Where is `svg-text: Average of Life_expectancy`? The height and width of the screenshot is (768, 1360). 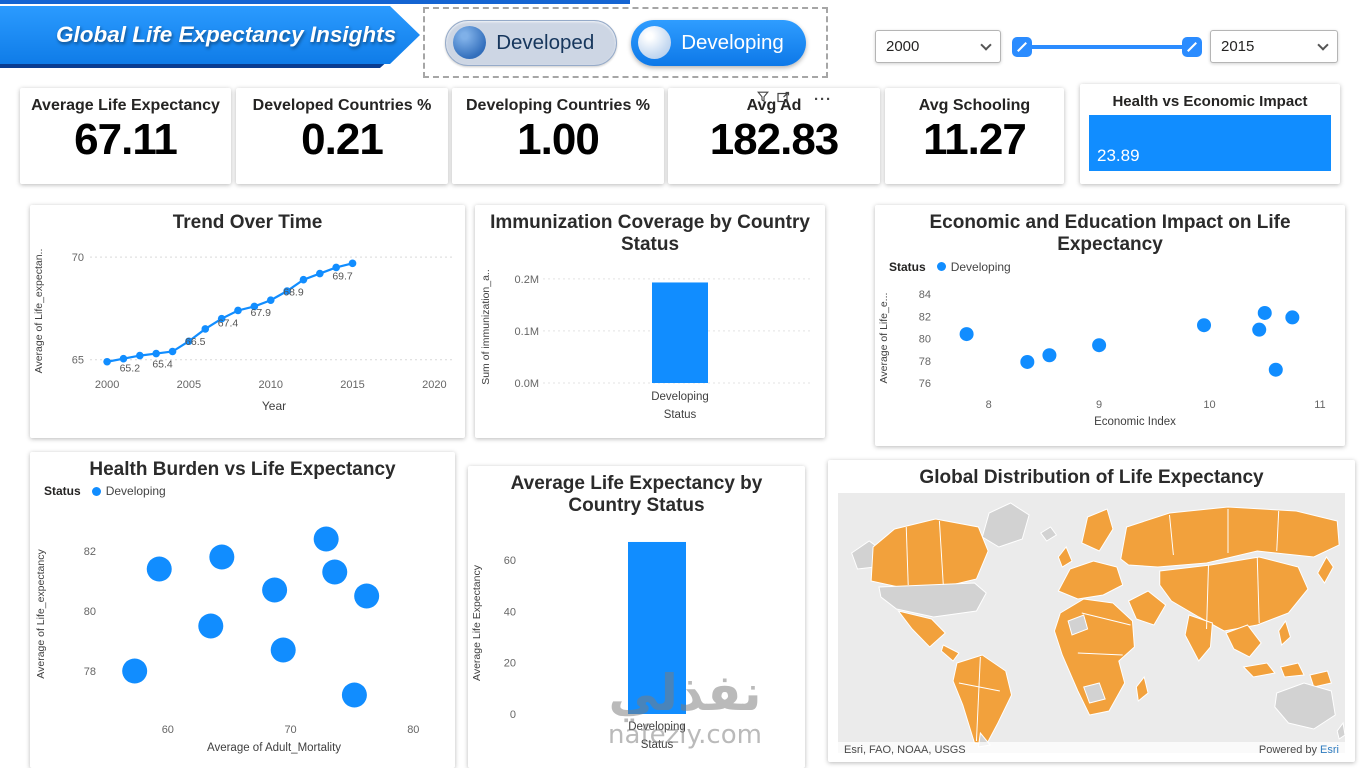
svg-text: Average of Life_expectancy is located at coordinates (41, 614).